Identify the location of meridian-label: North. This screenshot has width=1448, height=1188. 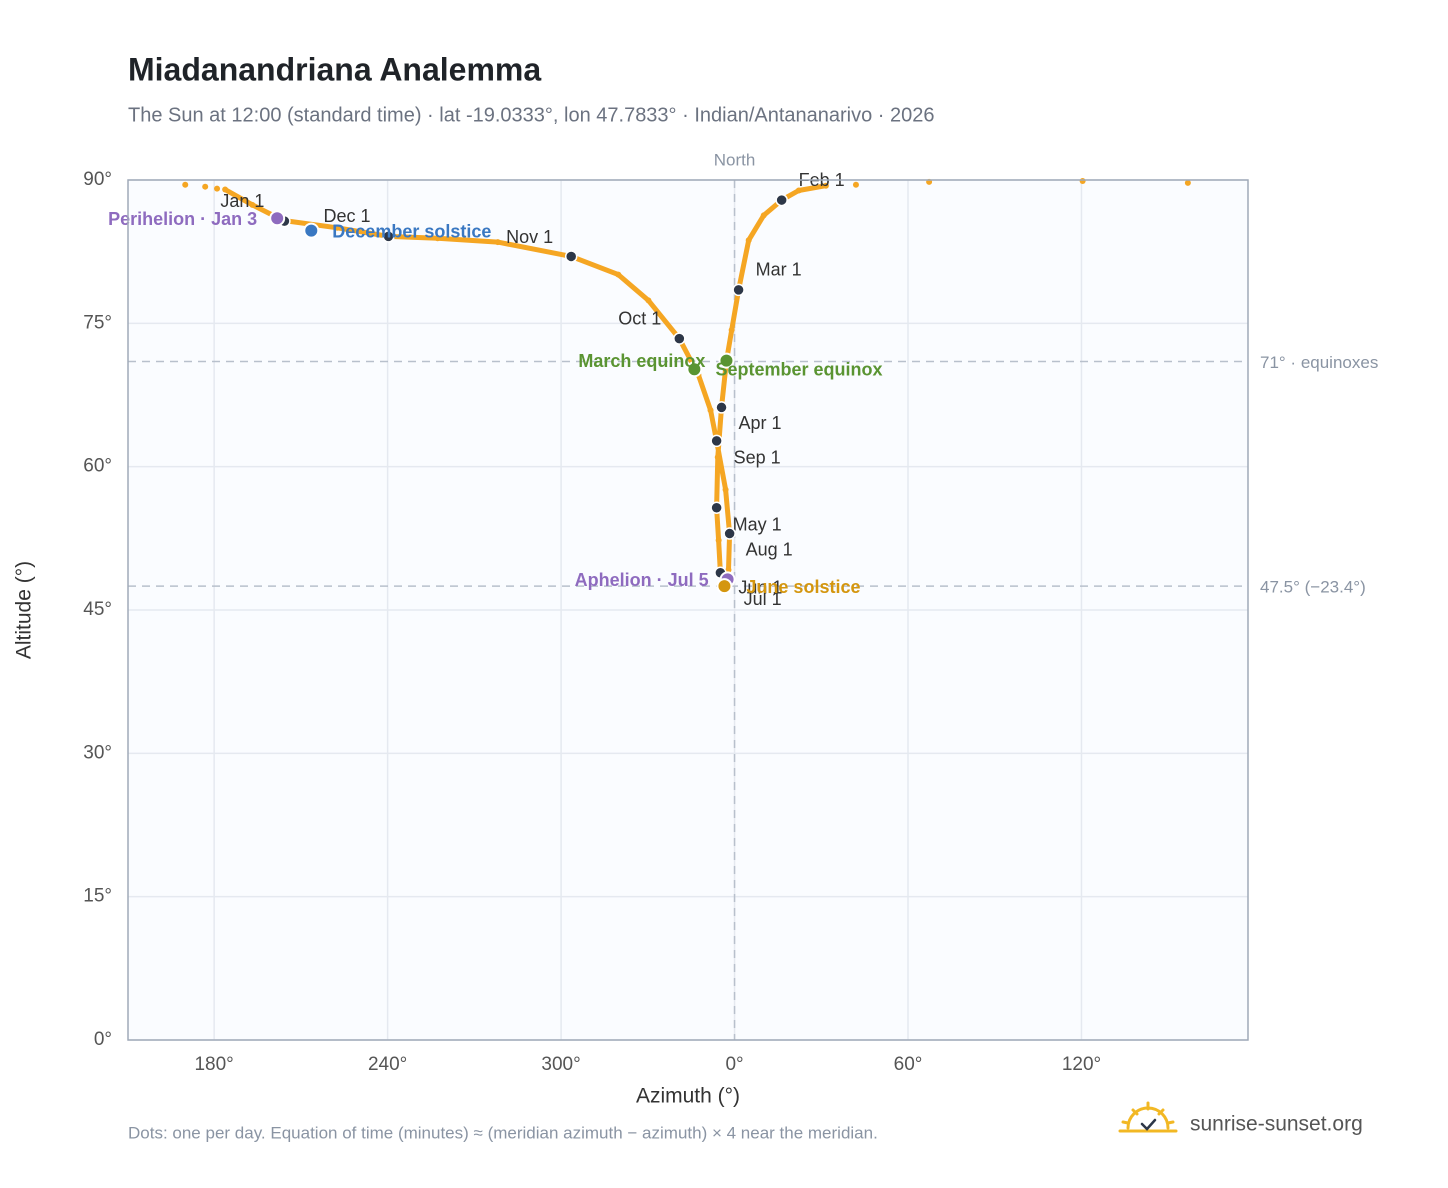
(735, 159).